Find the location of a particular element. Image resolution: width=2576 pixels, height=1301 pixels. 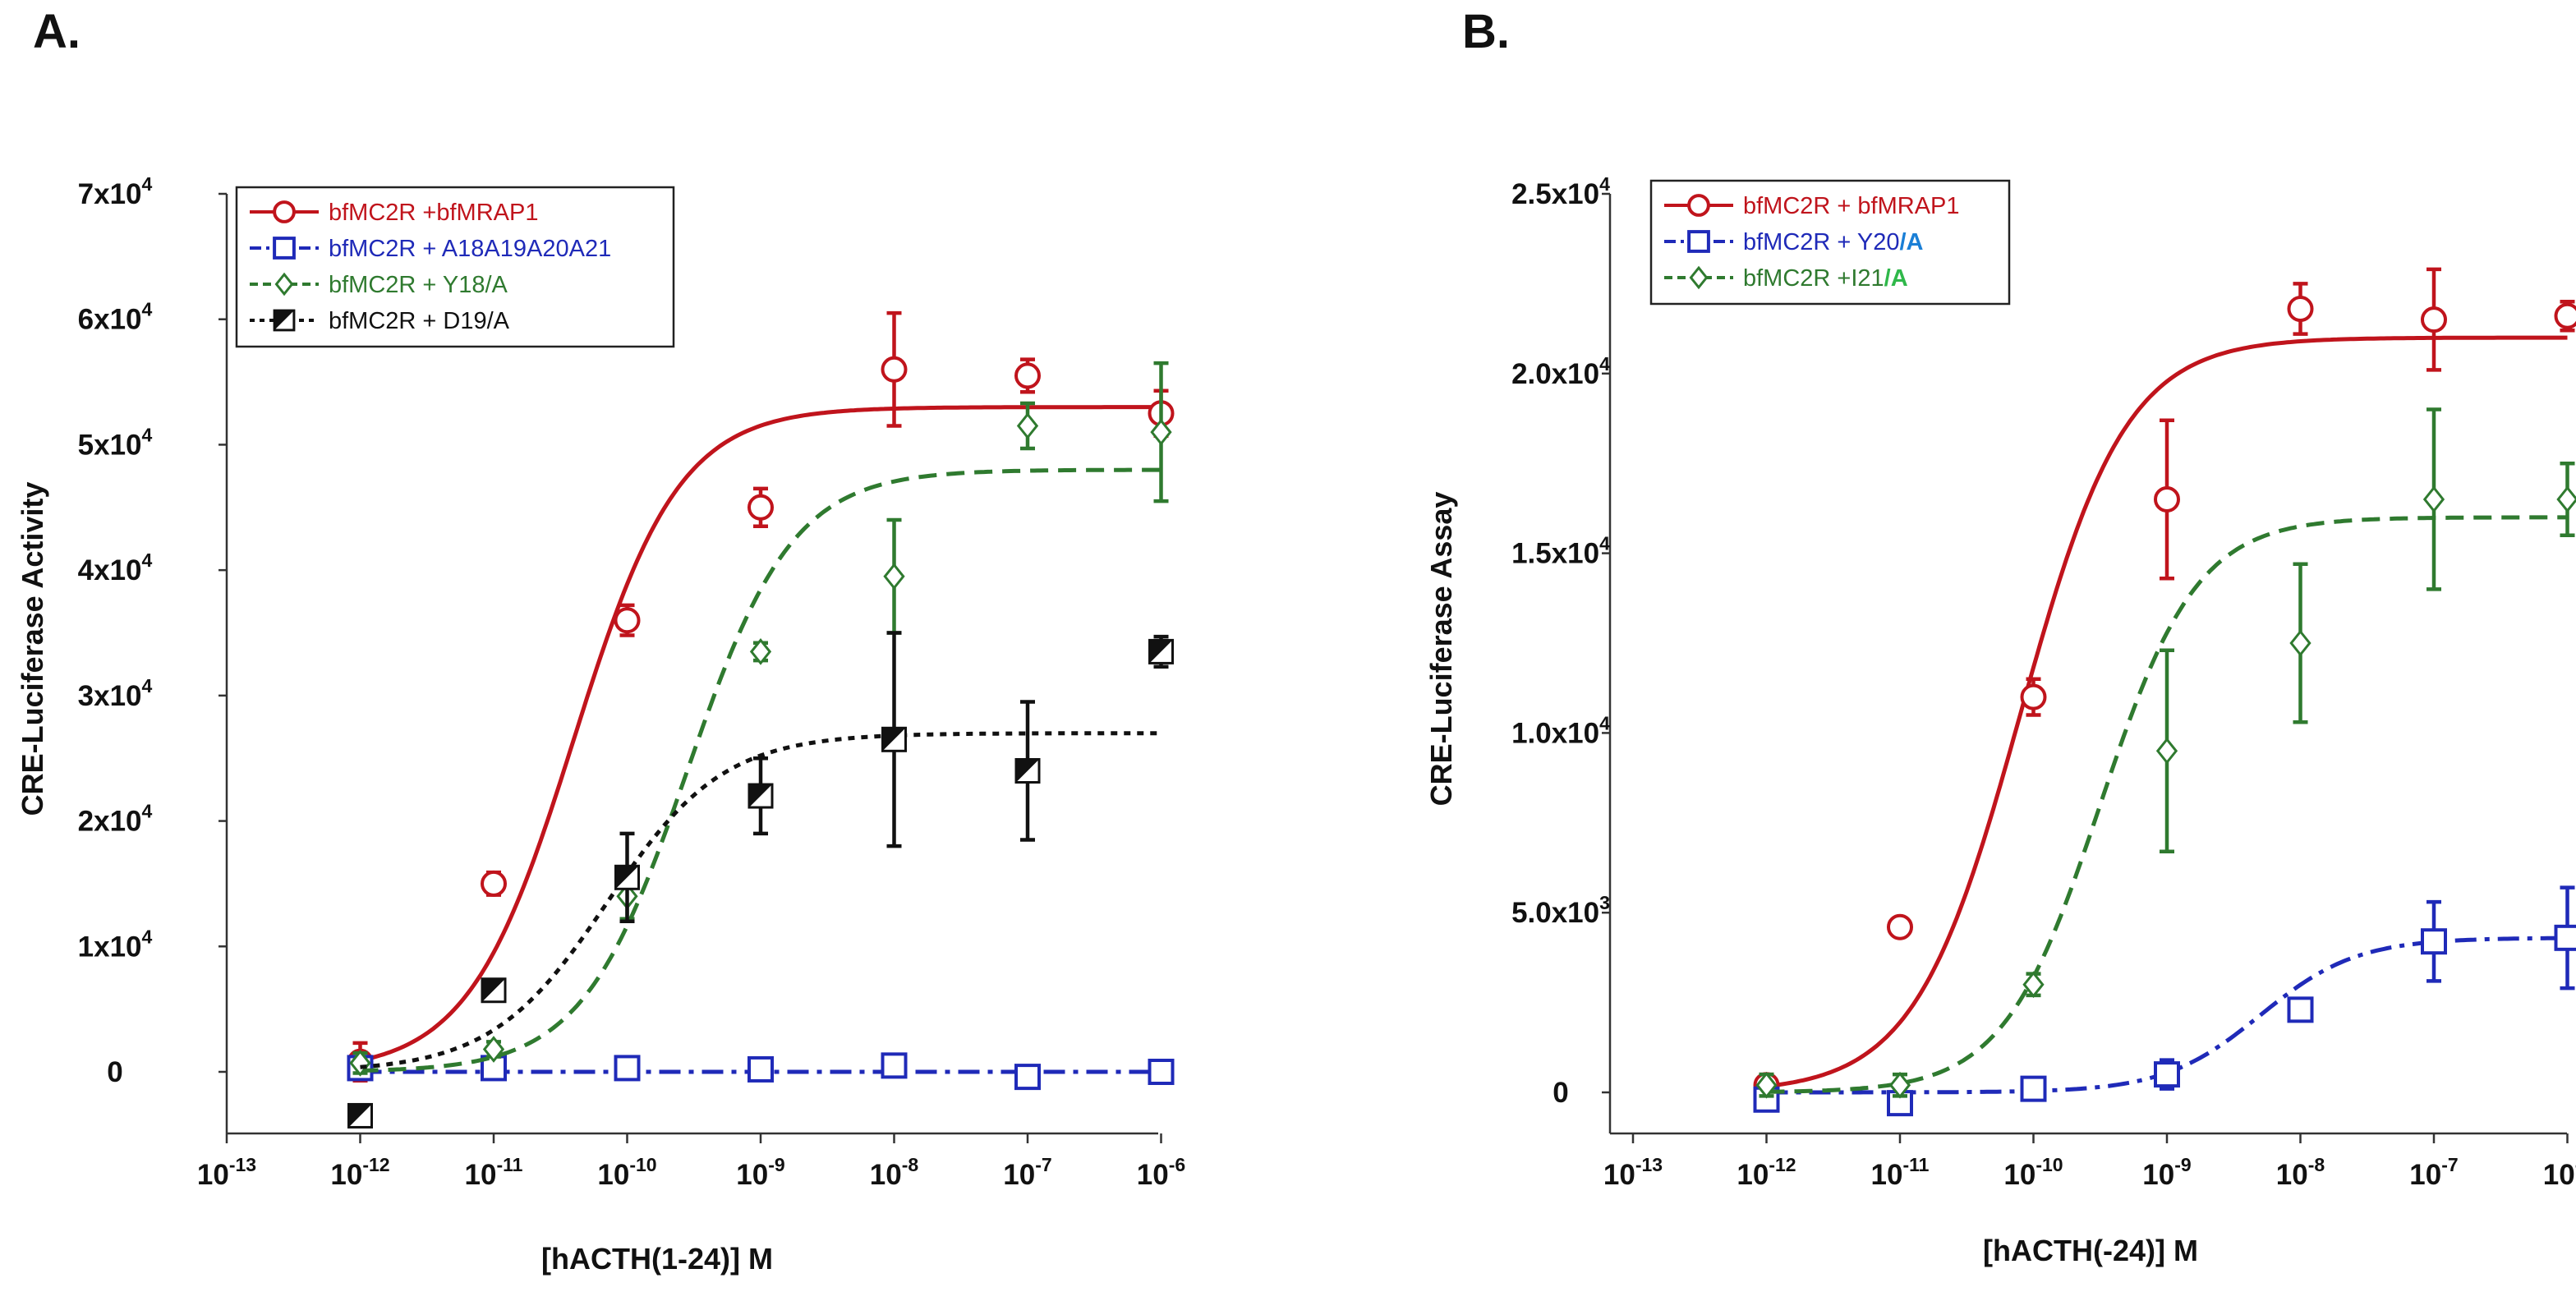

x-axis-label: [hACTH(1-24)] M is located at coordinates (657, 1259).